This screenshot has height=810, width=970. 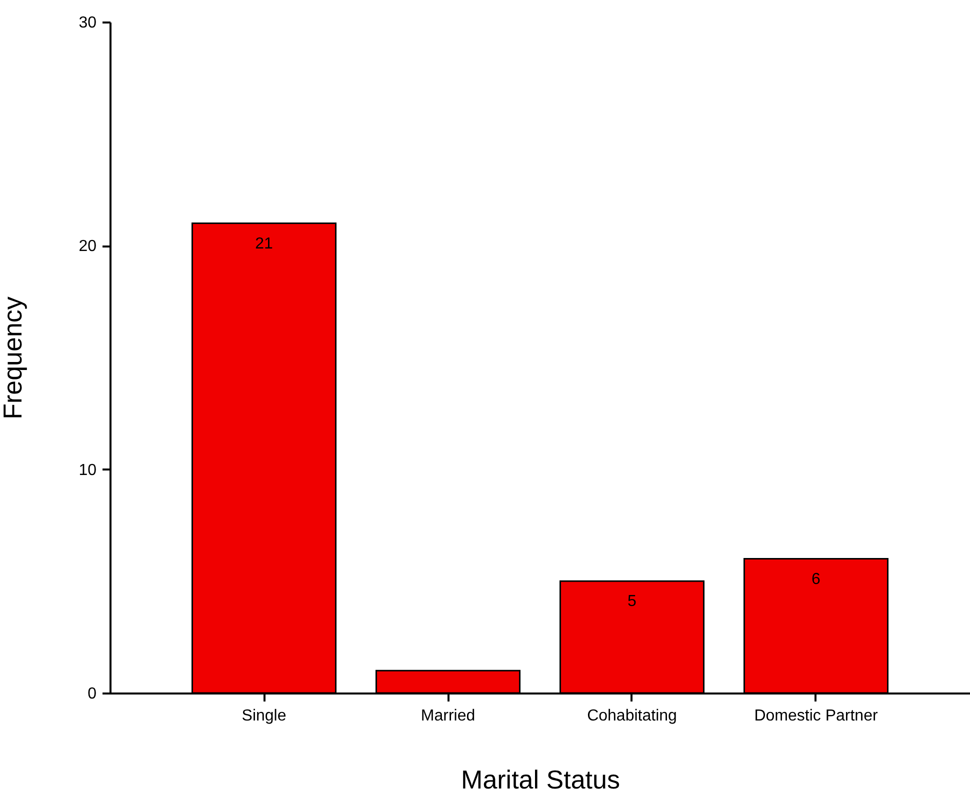 I want to click on y-tick-label: 20, so click(x=87, y=247).